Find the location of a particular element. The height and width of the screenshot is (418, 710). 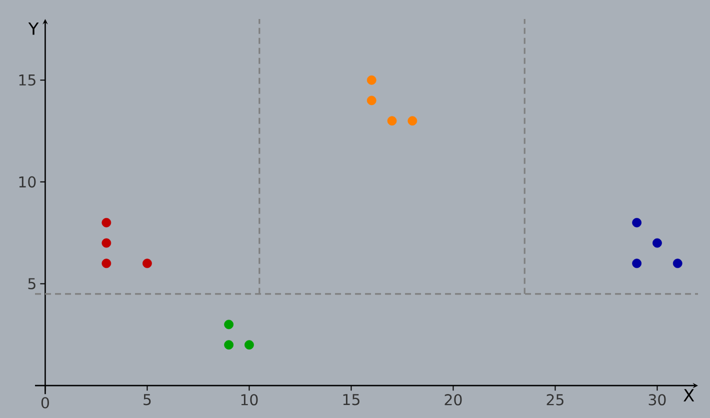

x-tick-label: 25 is located at coordinates (555, 400).